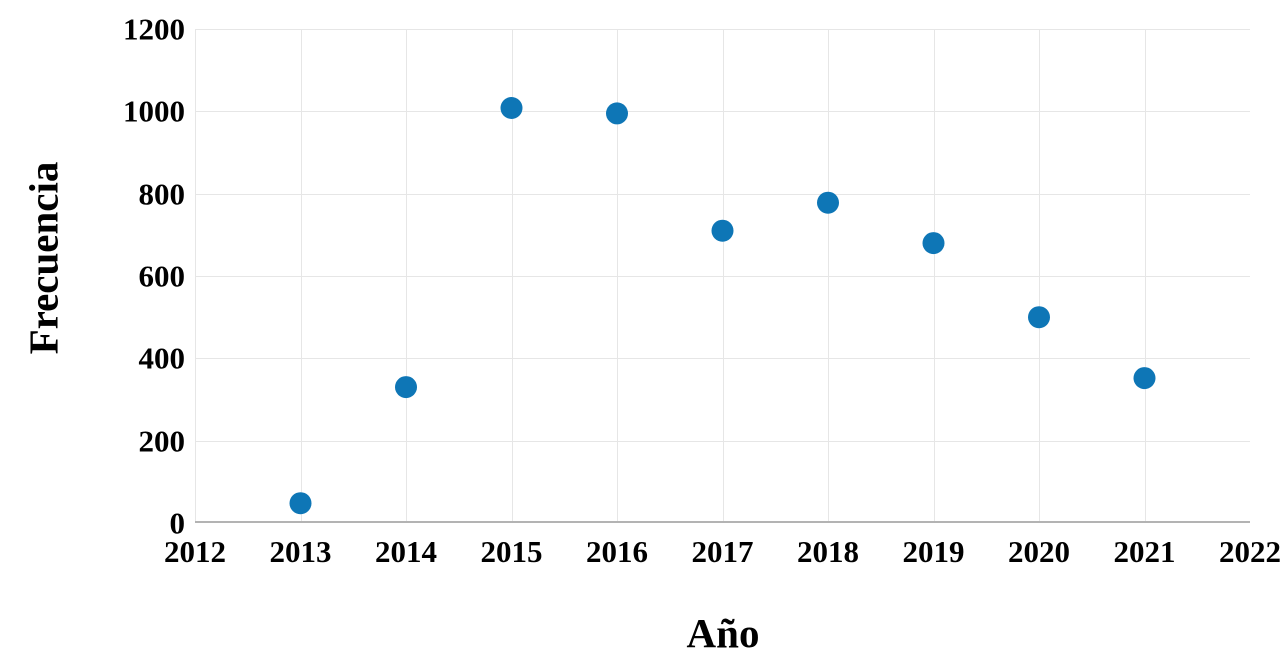 Image resolution: width=1285 pixels, height=663 pixels. Describe the element at coordinates (723, 633) in the screenshot. I see `x-axis-title: Año` at that location.